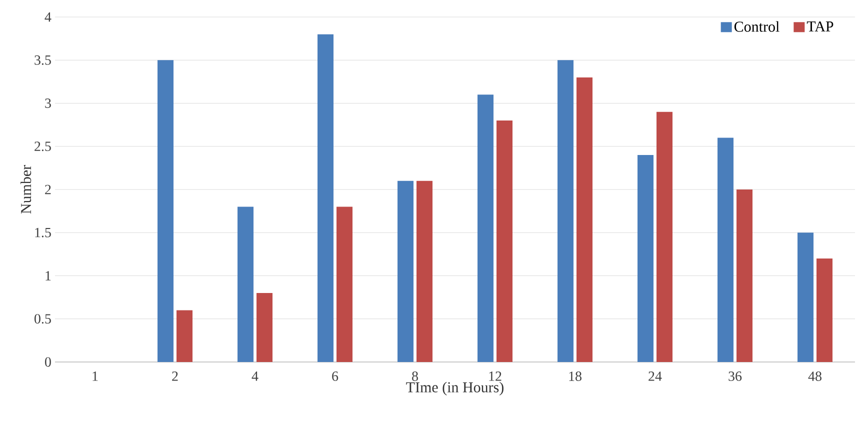 This screenshot has height=427, width=859. I want to click on y-tick-label: 0.5, so click(42, 319).